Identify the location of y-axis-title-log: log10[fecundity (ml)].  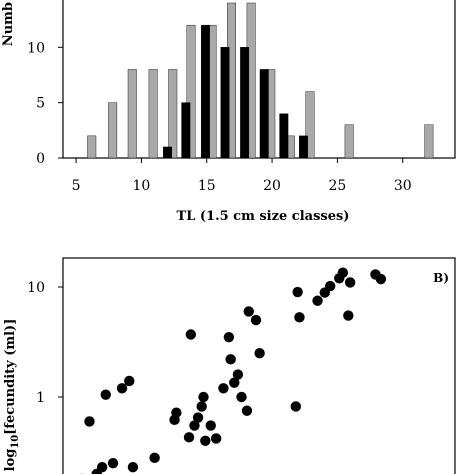
(12, 395).